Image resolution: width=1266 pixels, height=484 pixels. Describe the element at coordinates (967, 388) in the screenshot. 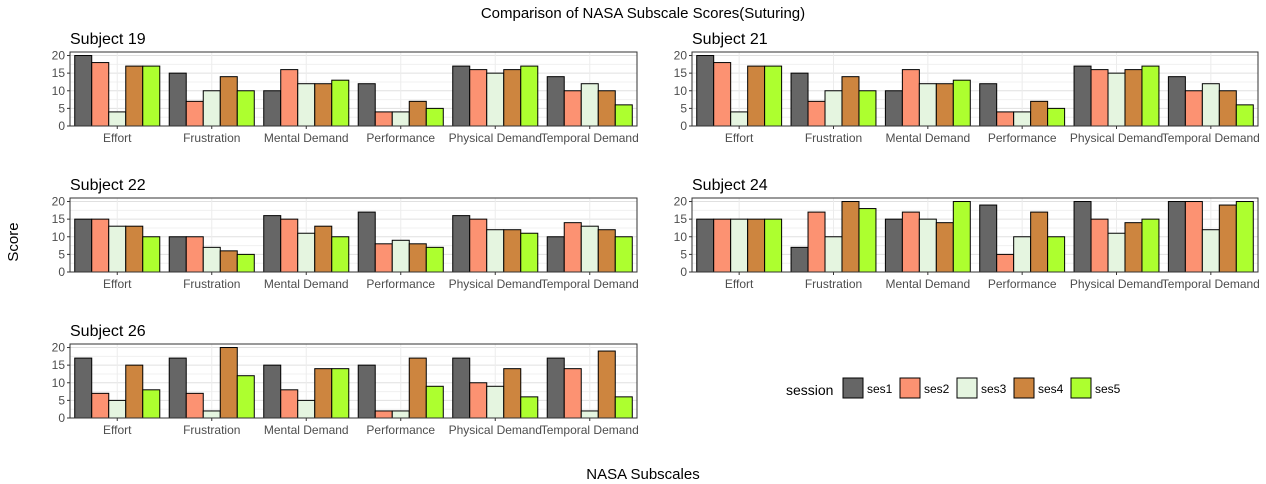

I see `legend-swatch-ses3` at that location.